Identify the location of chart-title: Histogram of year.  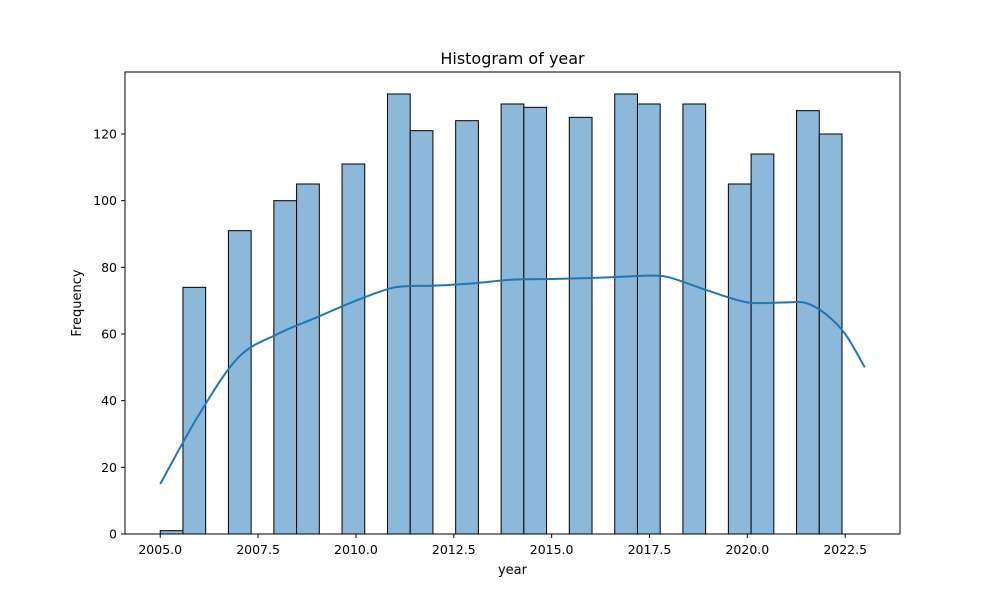
(512, 58).